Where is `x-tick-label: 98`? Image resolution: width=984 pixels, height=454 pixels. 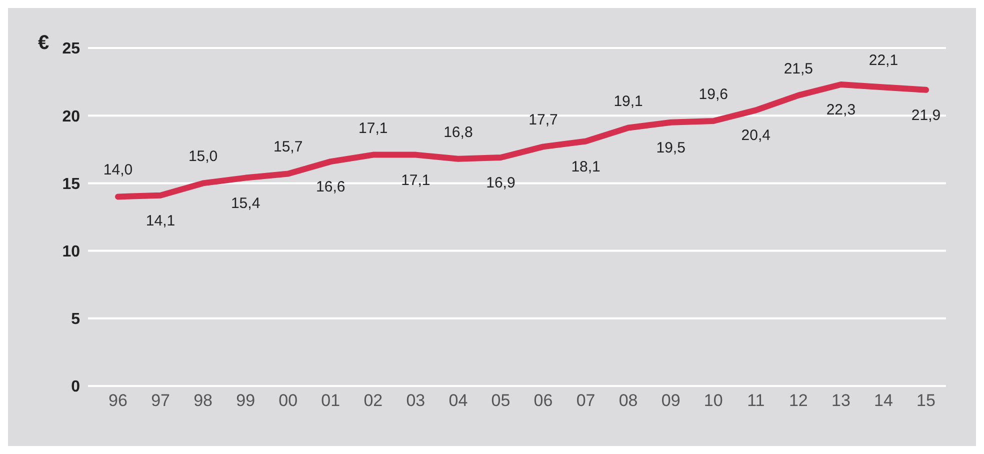
x-tick-label: 98 is located at coordinates (203, 400).